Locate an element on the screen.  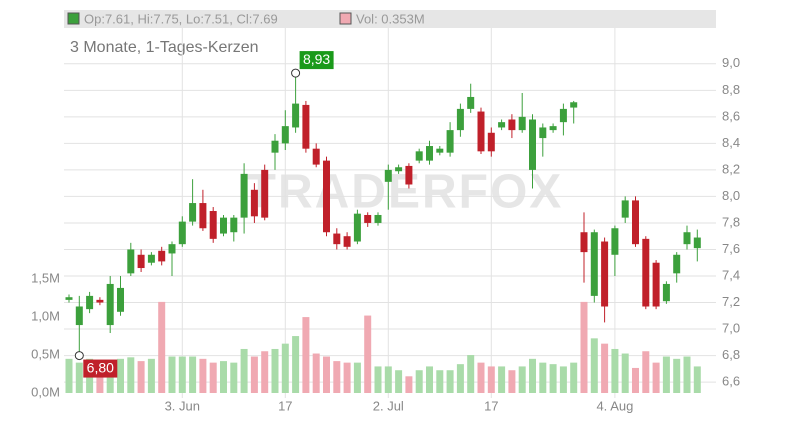
y-tick-label: 8,2 is located at coordinates (731, 168).